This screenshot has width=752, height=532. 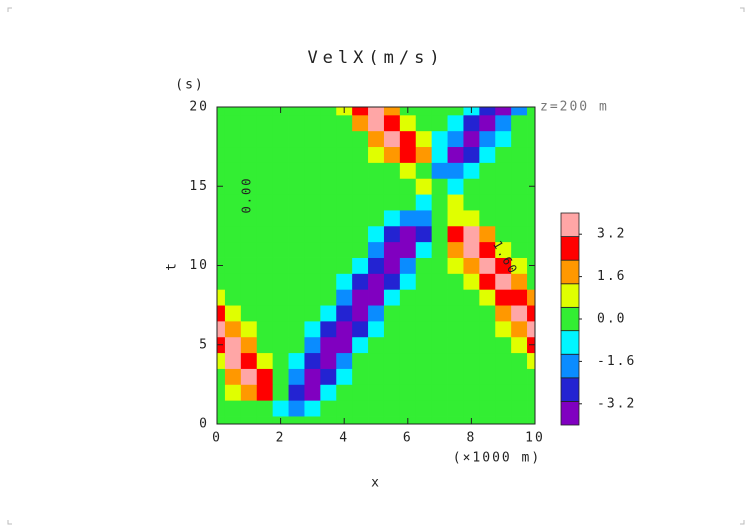 What do you see at coordinates (375, 58) in the screenshot?
I see `chart-title: VelX(m/s)` at bounding box center [375, 58].